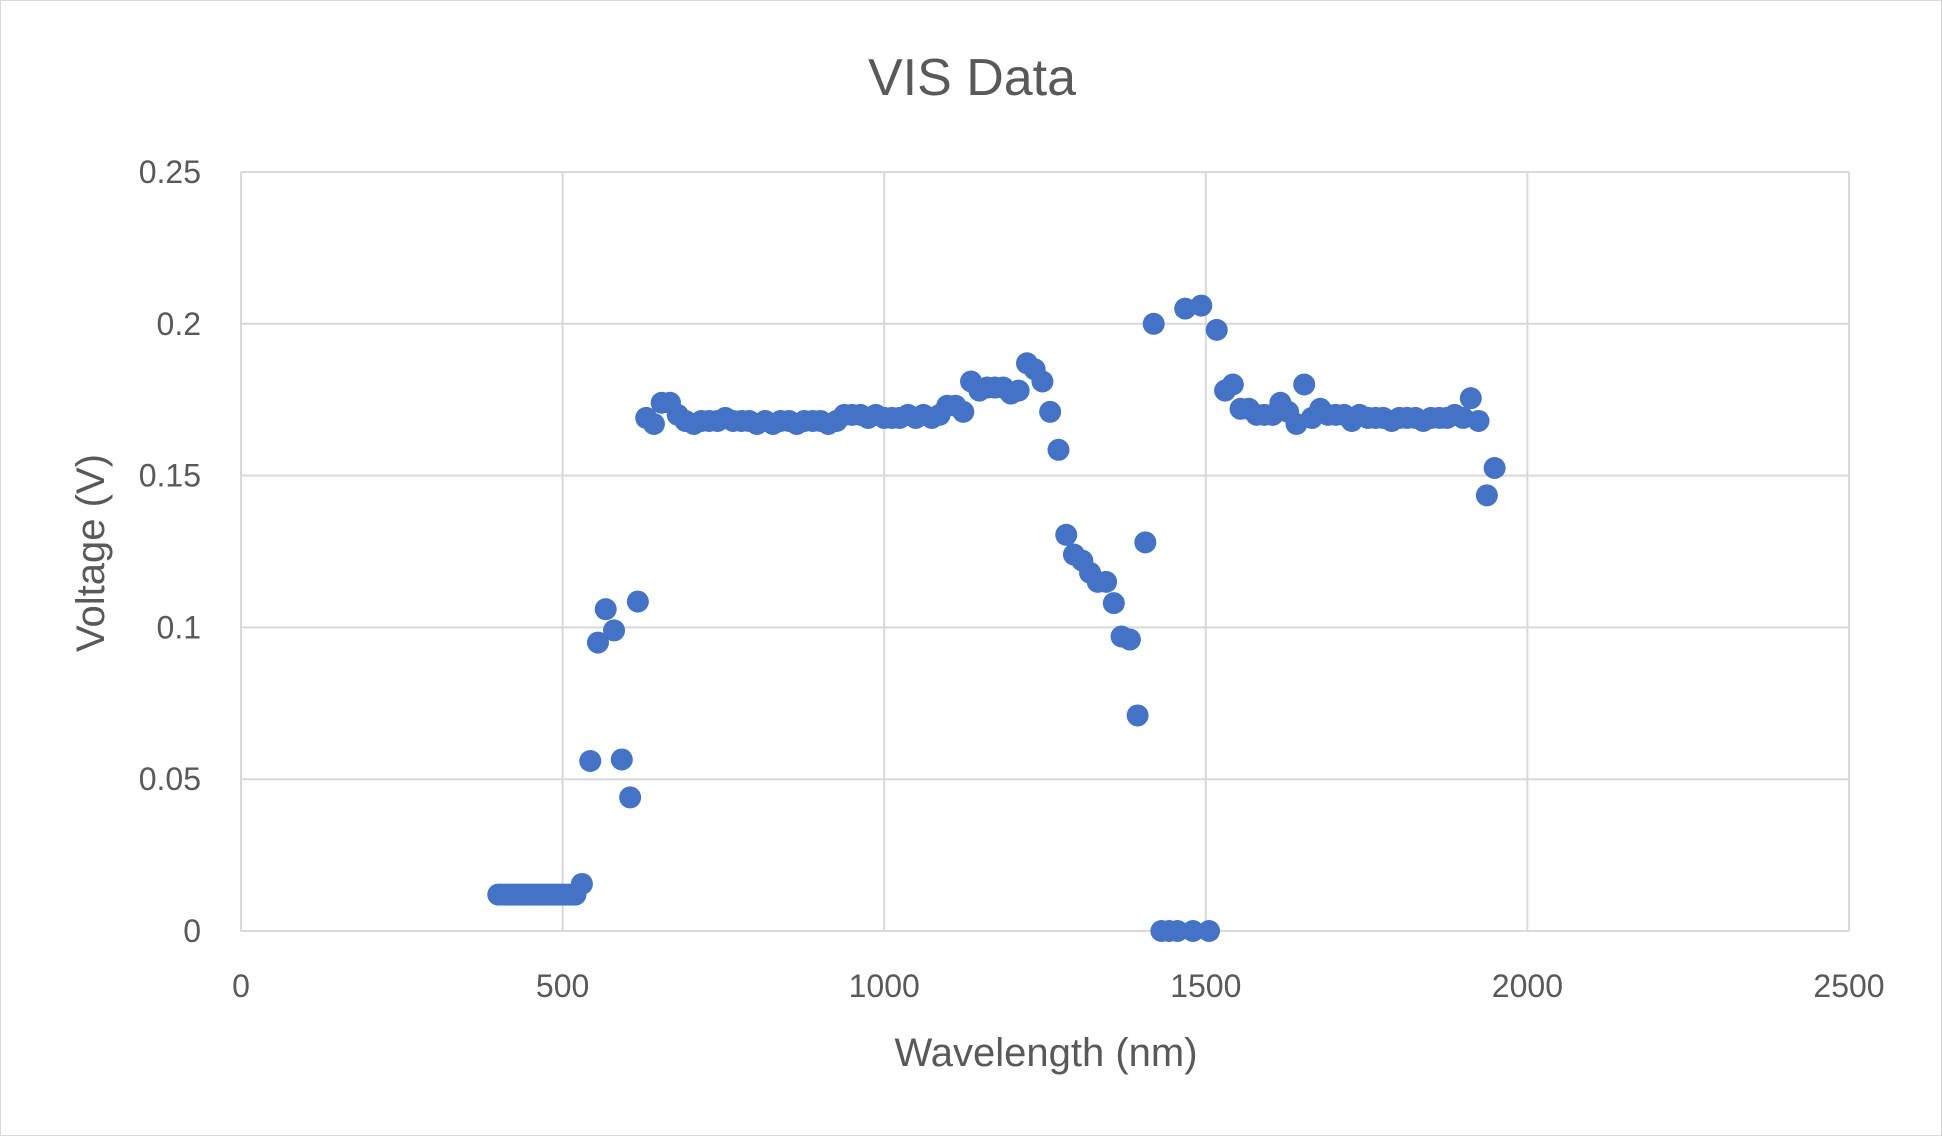 The image size is (1942, 1137). Describe the element at coordinates (1045, 1053) in the screenshot. I see `x-axis-label: Wavelength (nm)` at that location.